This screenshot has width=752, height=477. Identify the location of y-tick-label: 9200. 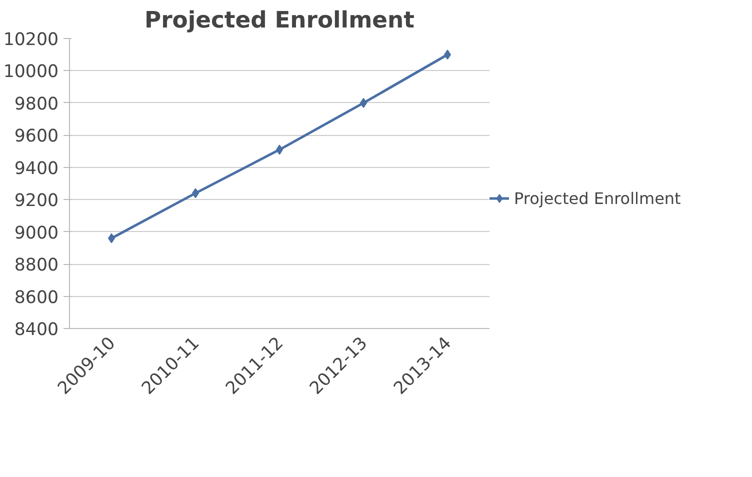
(36, 201).